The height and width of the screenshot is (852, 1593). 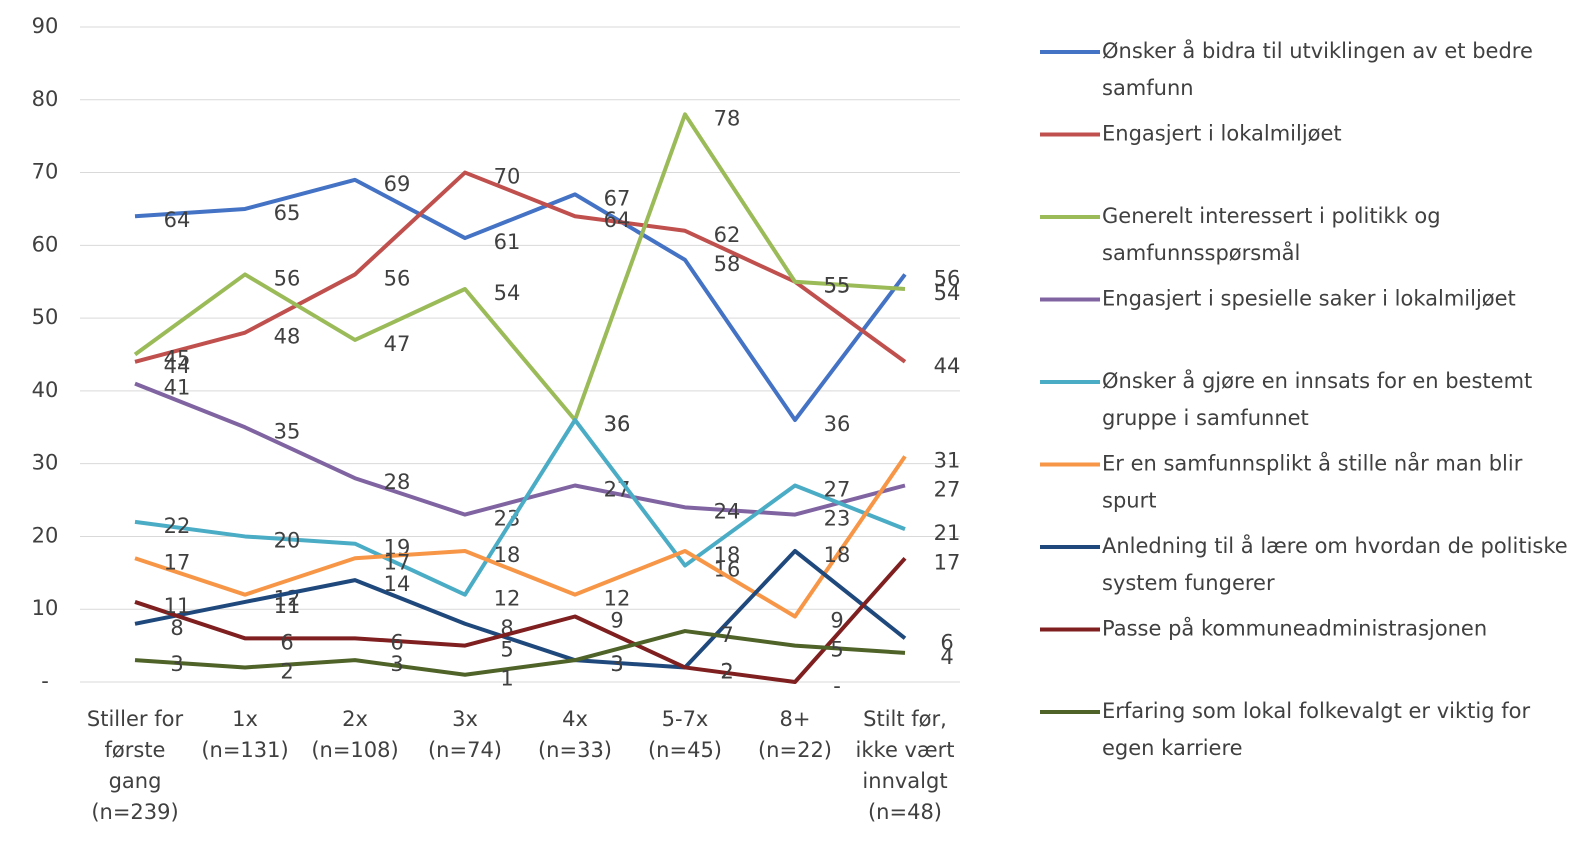 I want to click on x-tick-label: Stilt før, ikke vært innvalgt (n=48), so click(x=905, y=765).